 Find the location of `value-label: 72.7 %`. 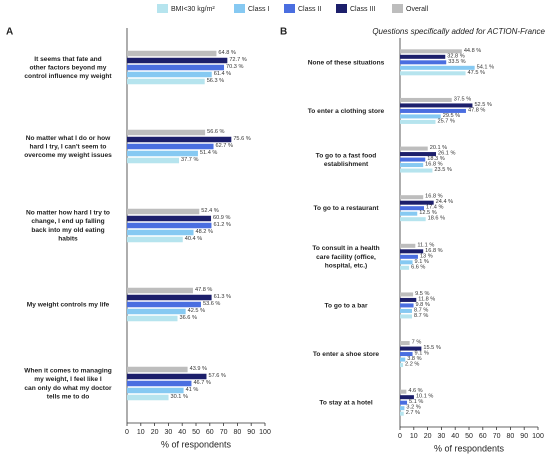

value-label: 72.7 % is located at coordinates (237, 60).